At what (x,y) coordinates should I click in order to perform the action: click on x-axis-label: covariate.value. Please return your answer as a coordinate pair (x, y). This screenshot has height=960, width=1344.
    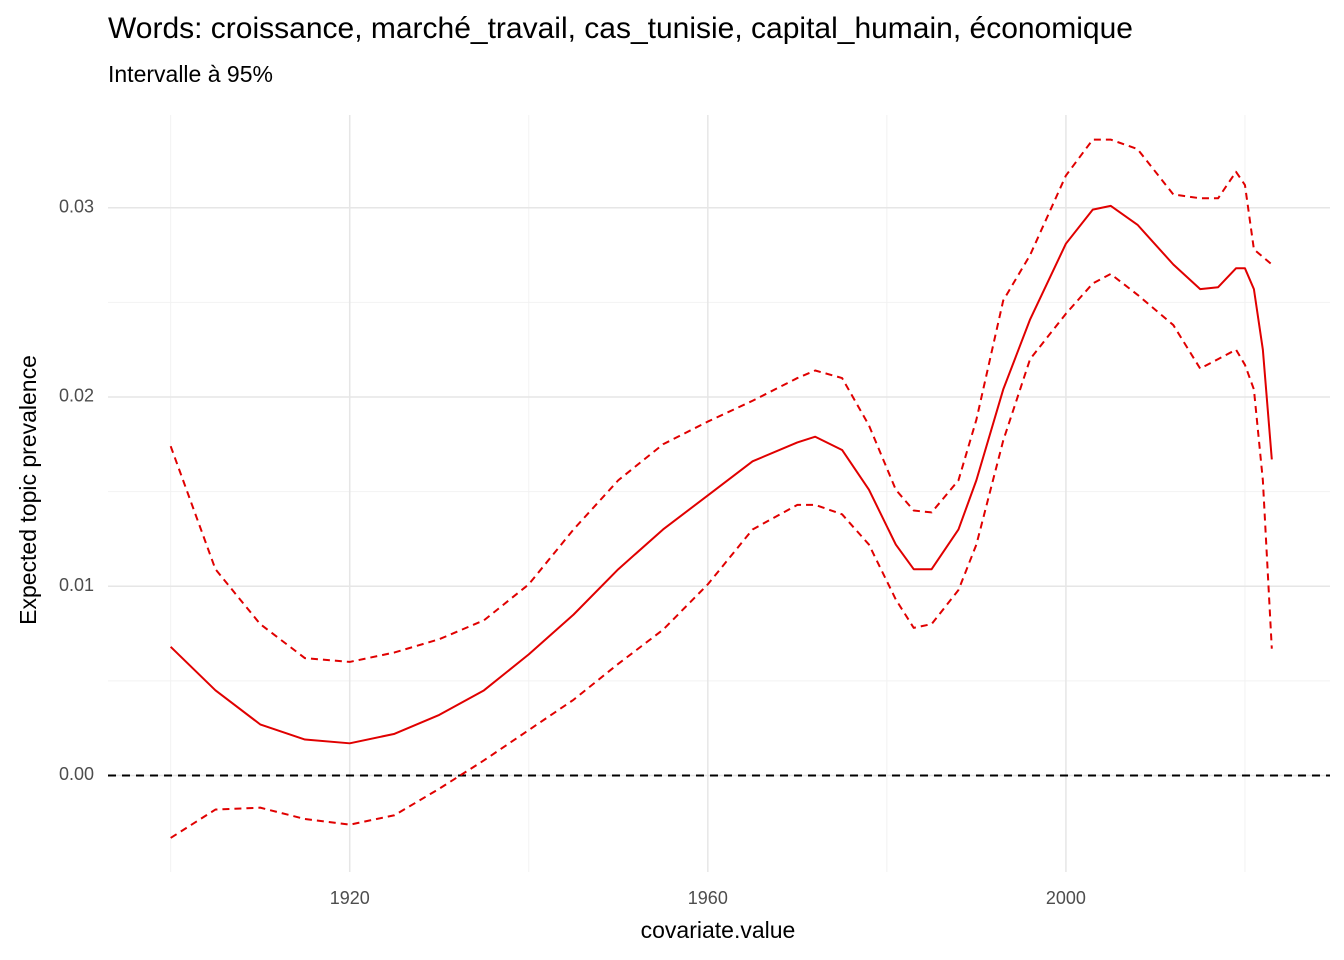
    Looking at the image, I should click on (718, 930).